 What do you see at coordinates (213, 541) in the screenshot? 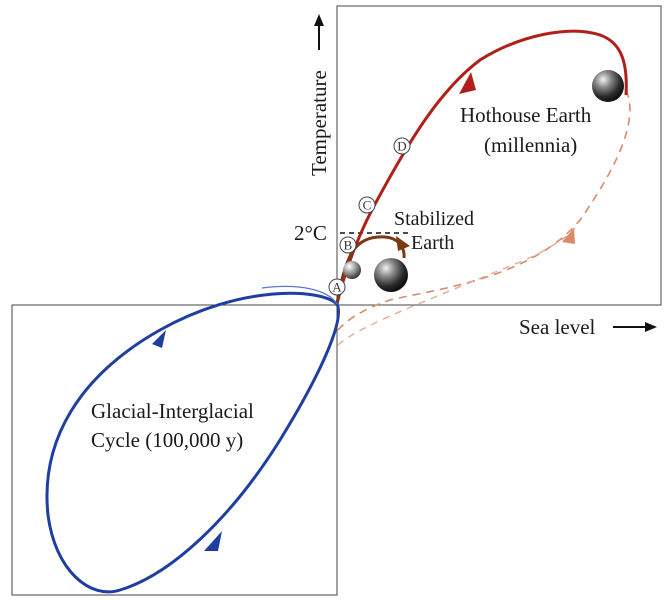
I see `glacial-lower-arrowhead` at bounding box center [213, 541].